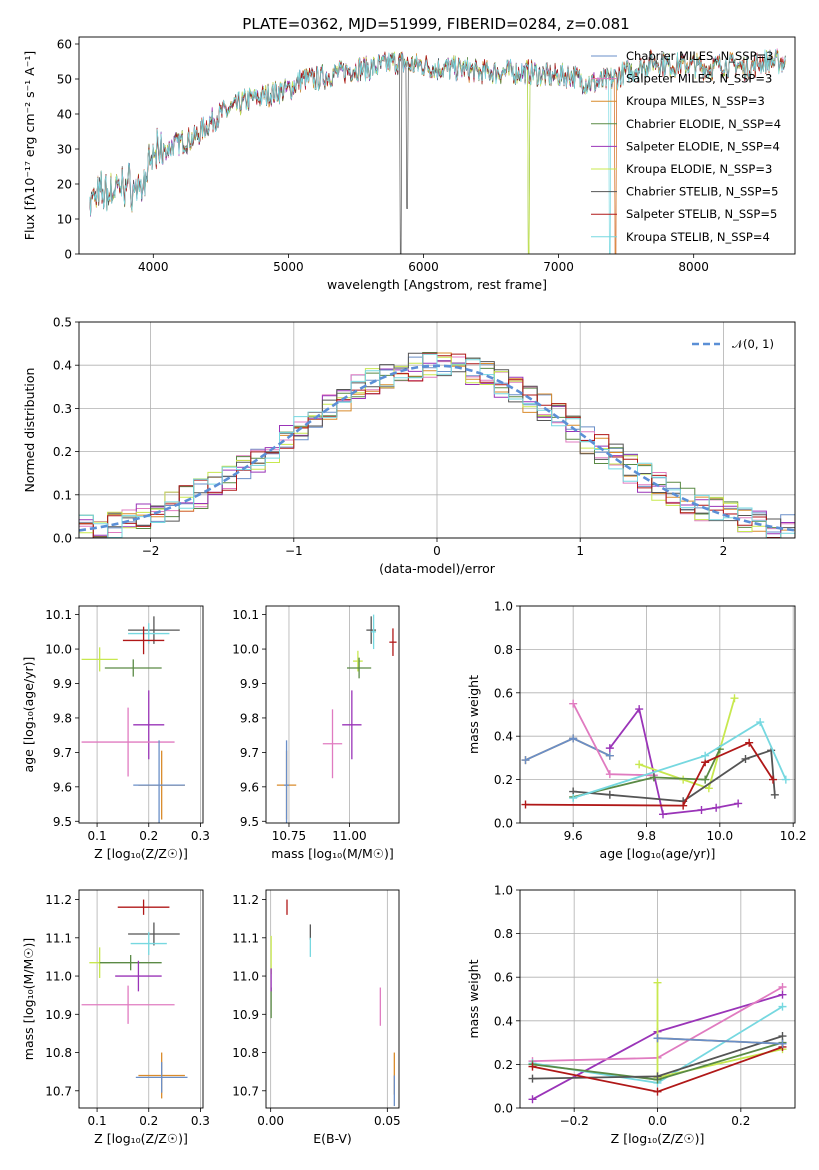  I want to click on y-axis-label: mass [log₁₀(M/M☉)], so click(28, 999).